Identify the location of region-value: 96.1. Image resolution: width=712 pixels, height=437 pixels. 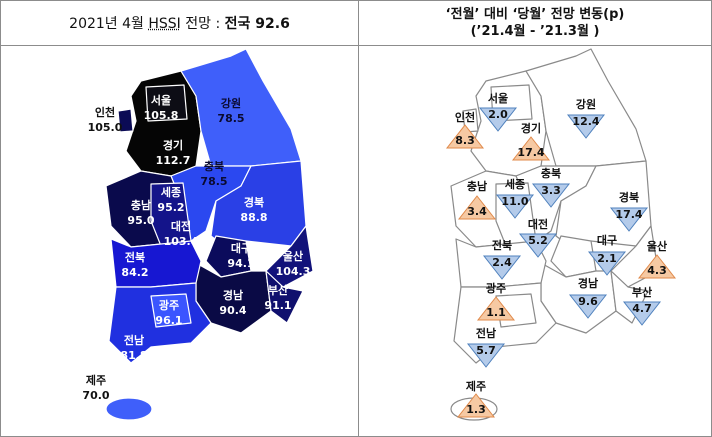
(168, 320).